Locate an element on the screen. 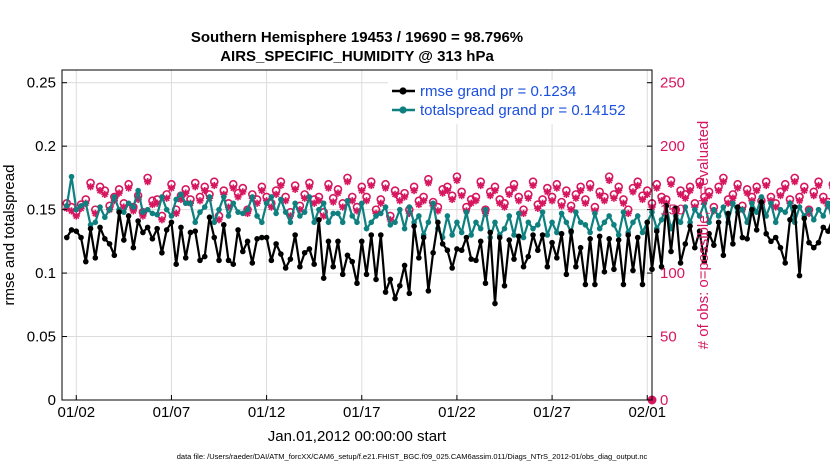 This screenshot has height=470, width=830. y-tick-label: 0.2 is located at coordinates (45, 146).